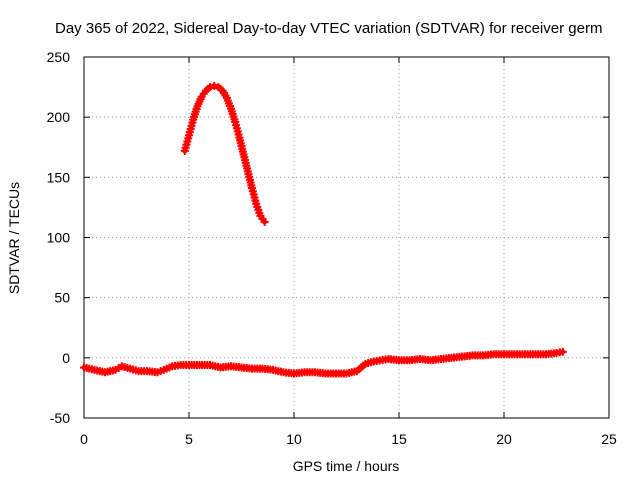 The height and width of the screenshot is (480, 640). What do you see at coordinates (346, 466) in the screenshot?
I see `x-axis-label: GPS time / hours` at bounding box center [346, 466].